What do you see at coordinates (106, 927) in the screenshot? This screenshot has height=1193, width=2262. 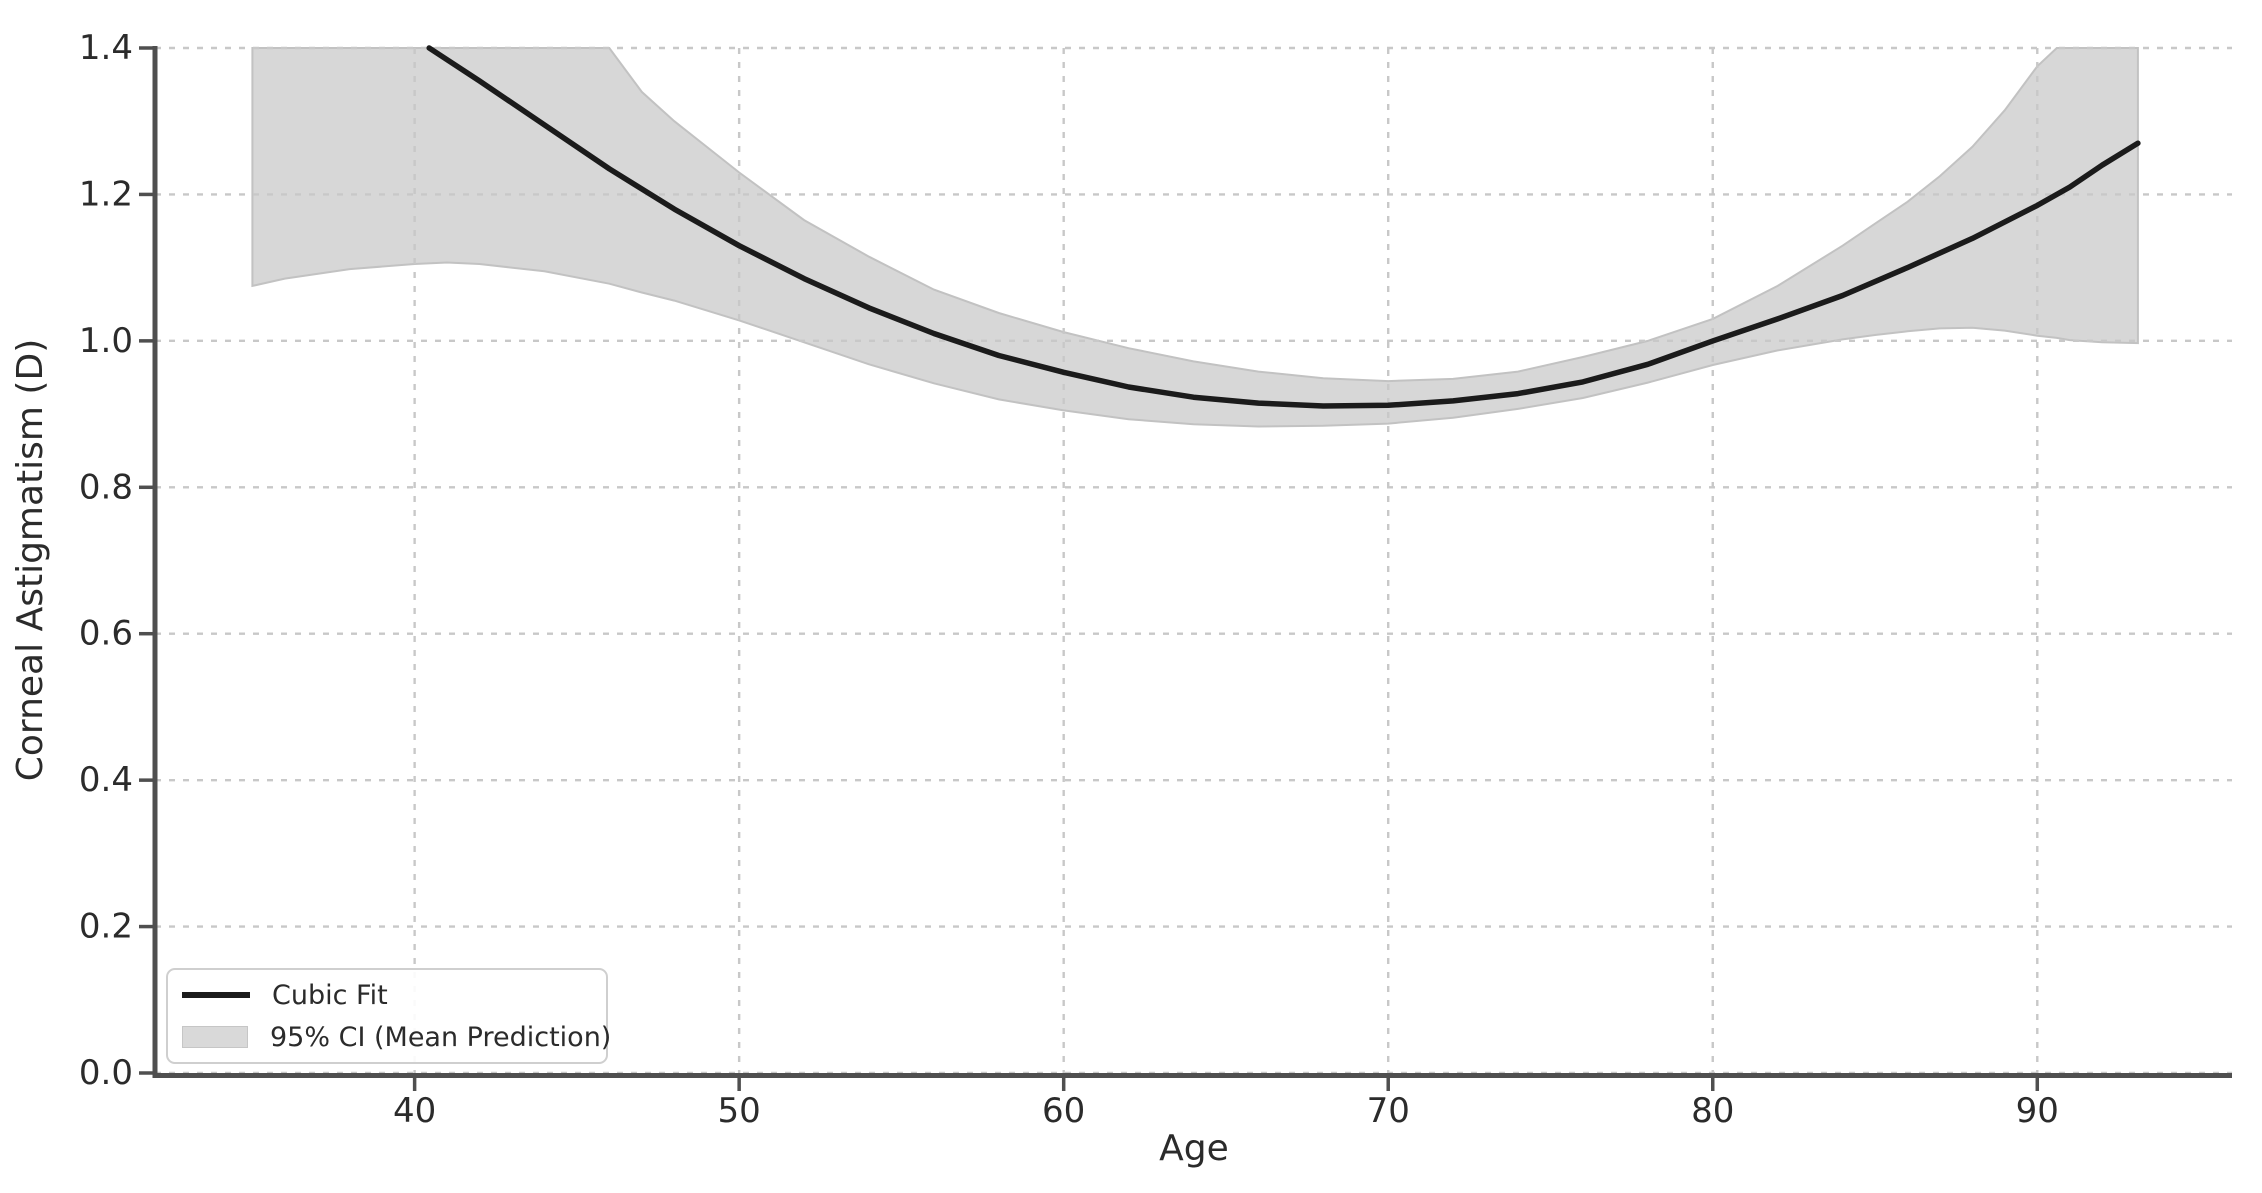 I see `y-tick-label: 0.2` at bounding box center [106, 927].